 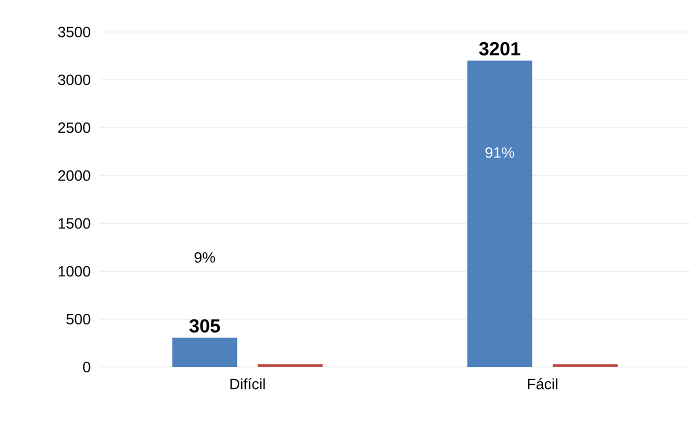 What do you see at coordinates (499, 49) in the screenshot?
I see `data-label: 3201` at bounding box center [499, 49].